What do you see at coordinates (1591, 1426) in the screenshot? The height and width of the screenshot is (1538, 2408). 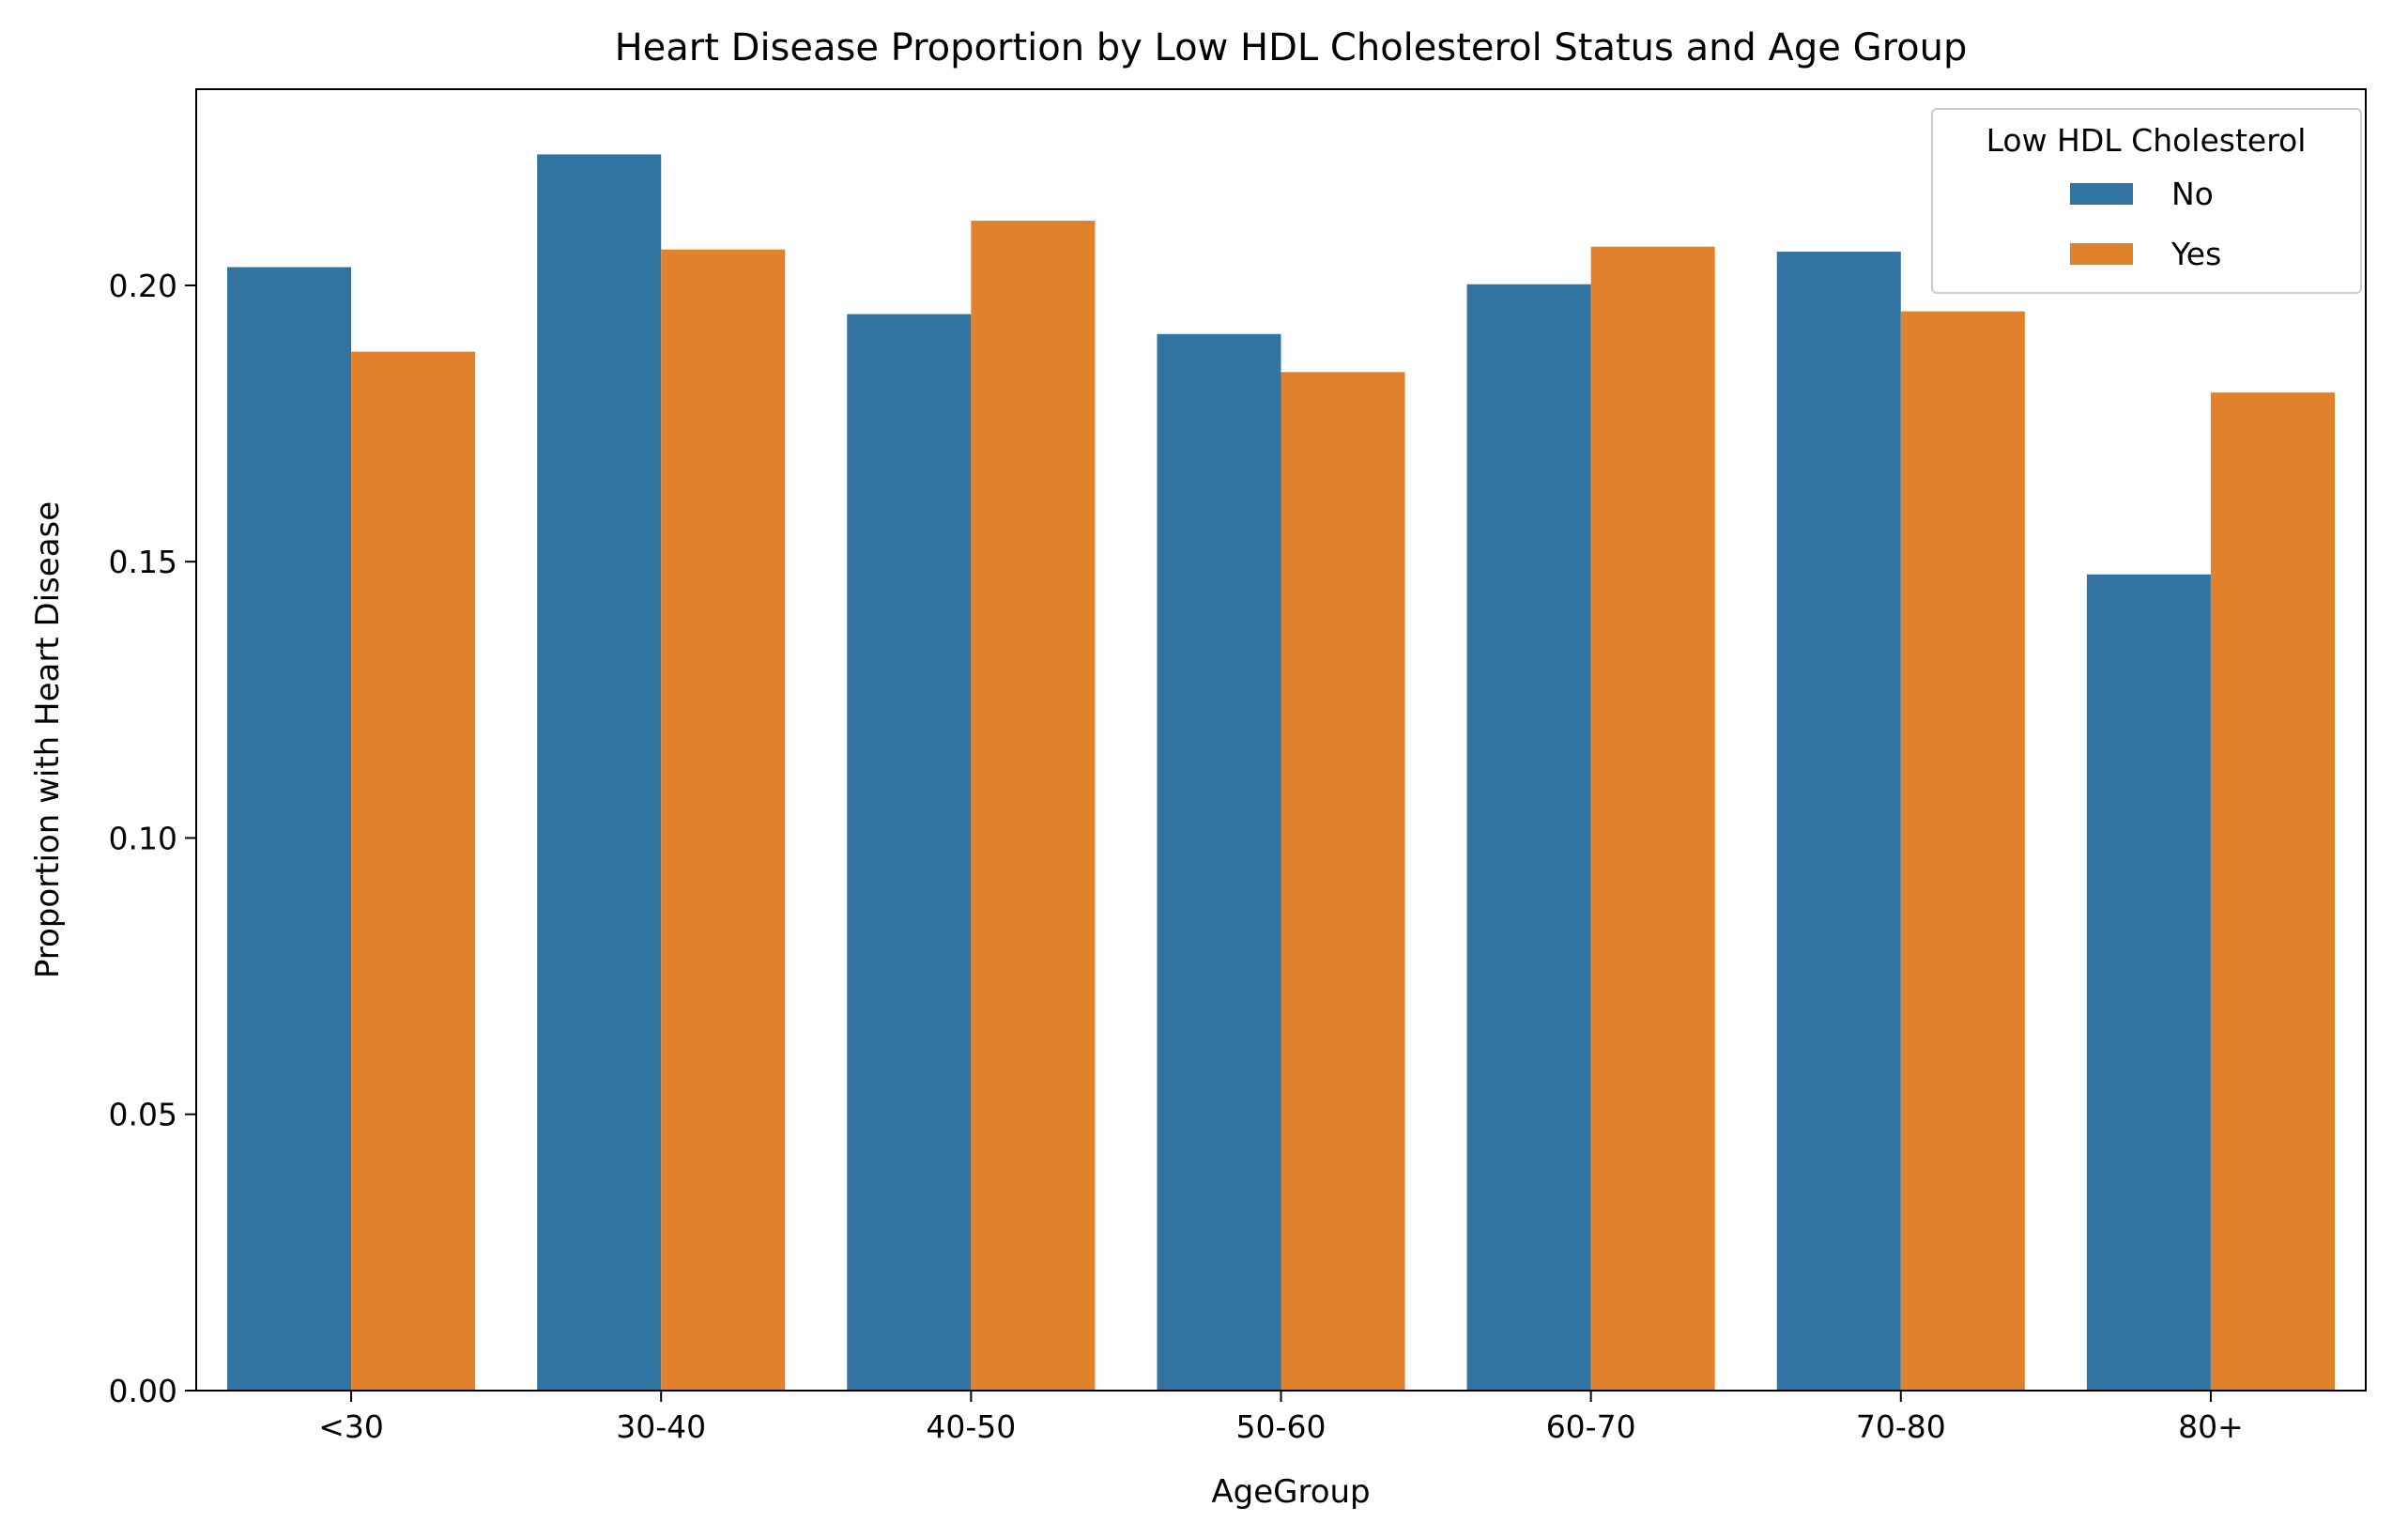 I see `x-tick-label: 60-70` at bounding box center [1591, 1426].